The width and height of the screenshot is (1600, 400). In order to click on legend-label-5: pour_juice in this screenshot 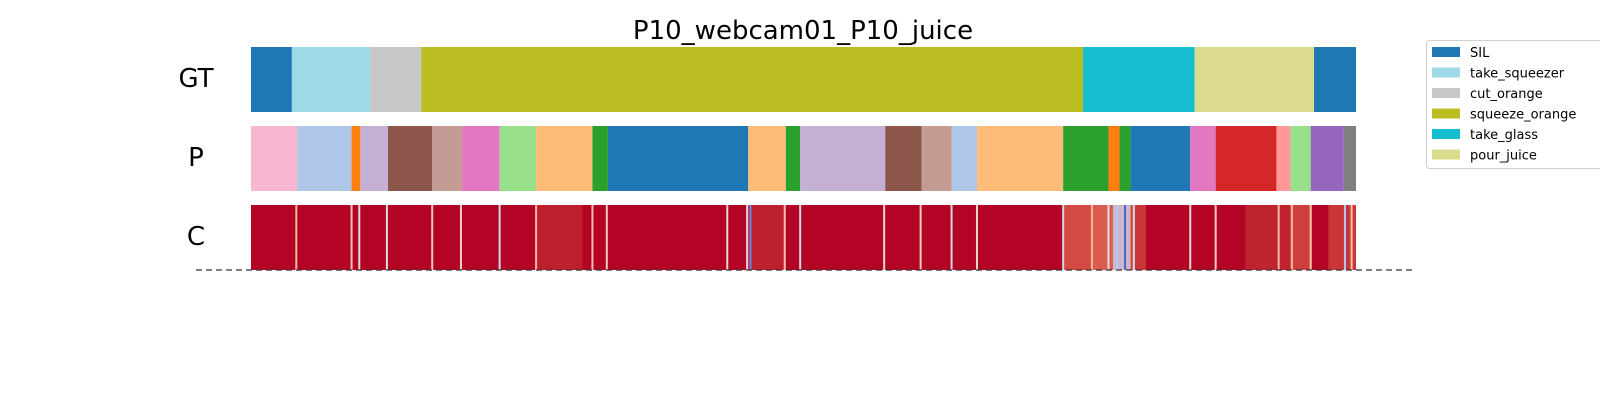, I will do `click(1503, 156)`.